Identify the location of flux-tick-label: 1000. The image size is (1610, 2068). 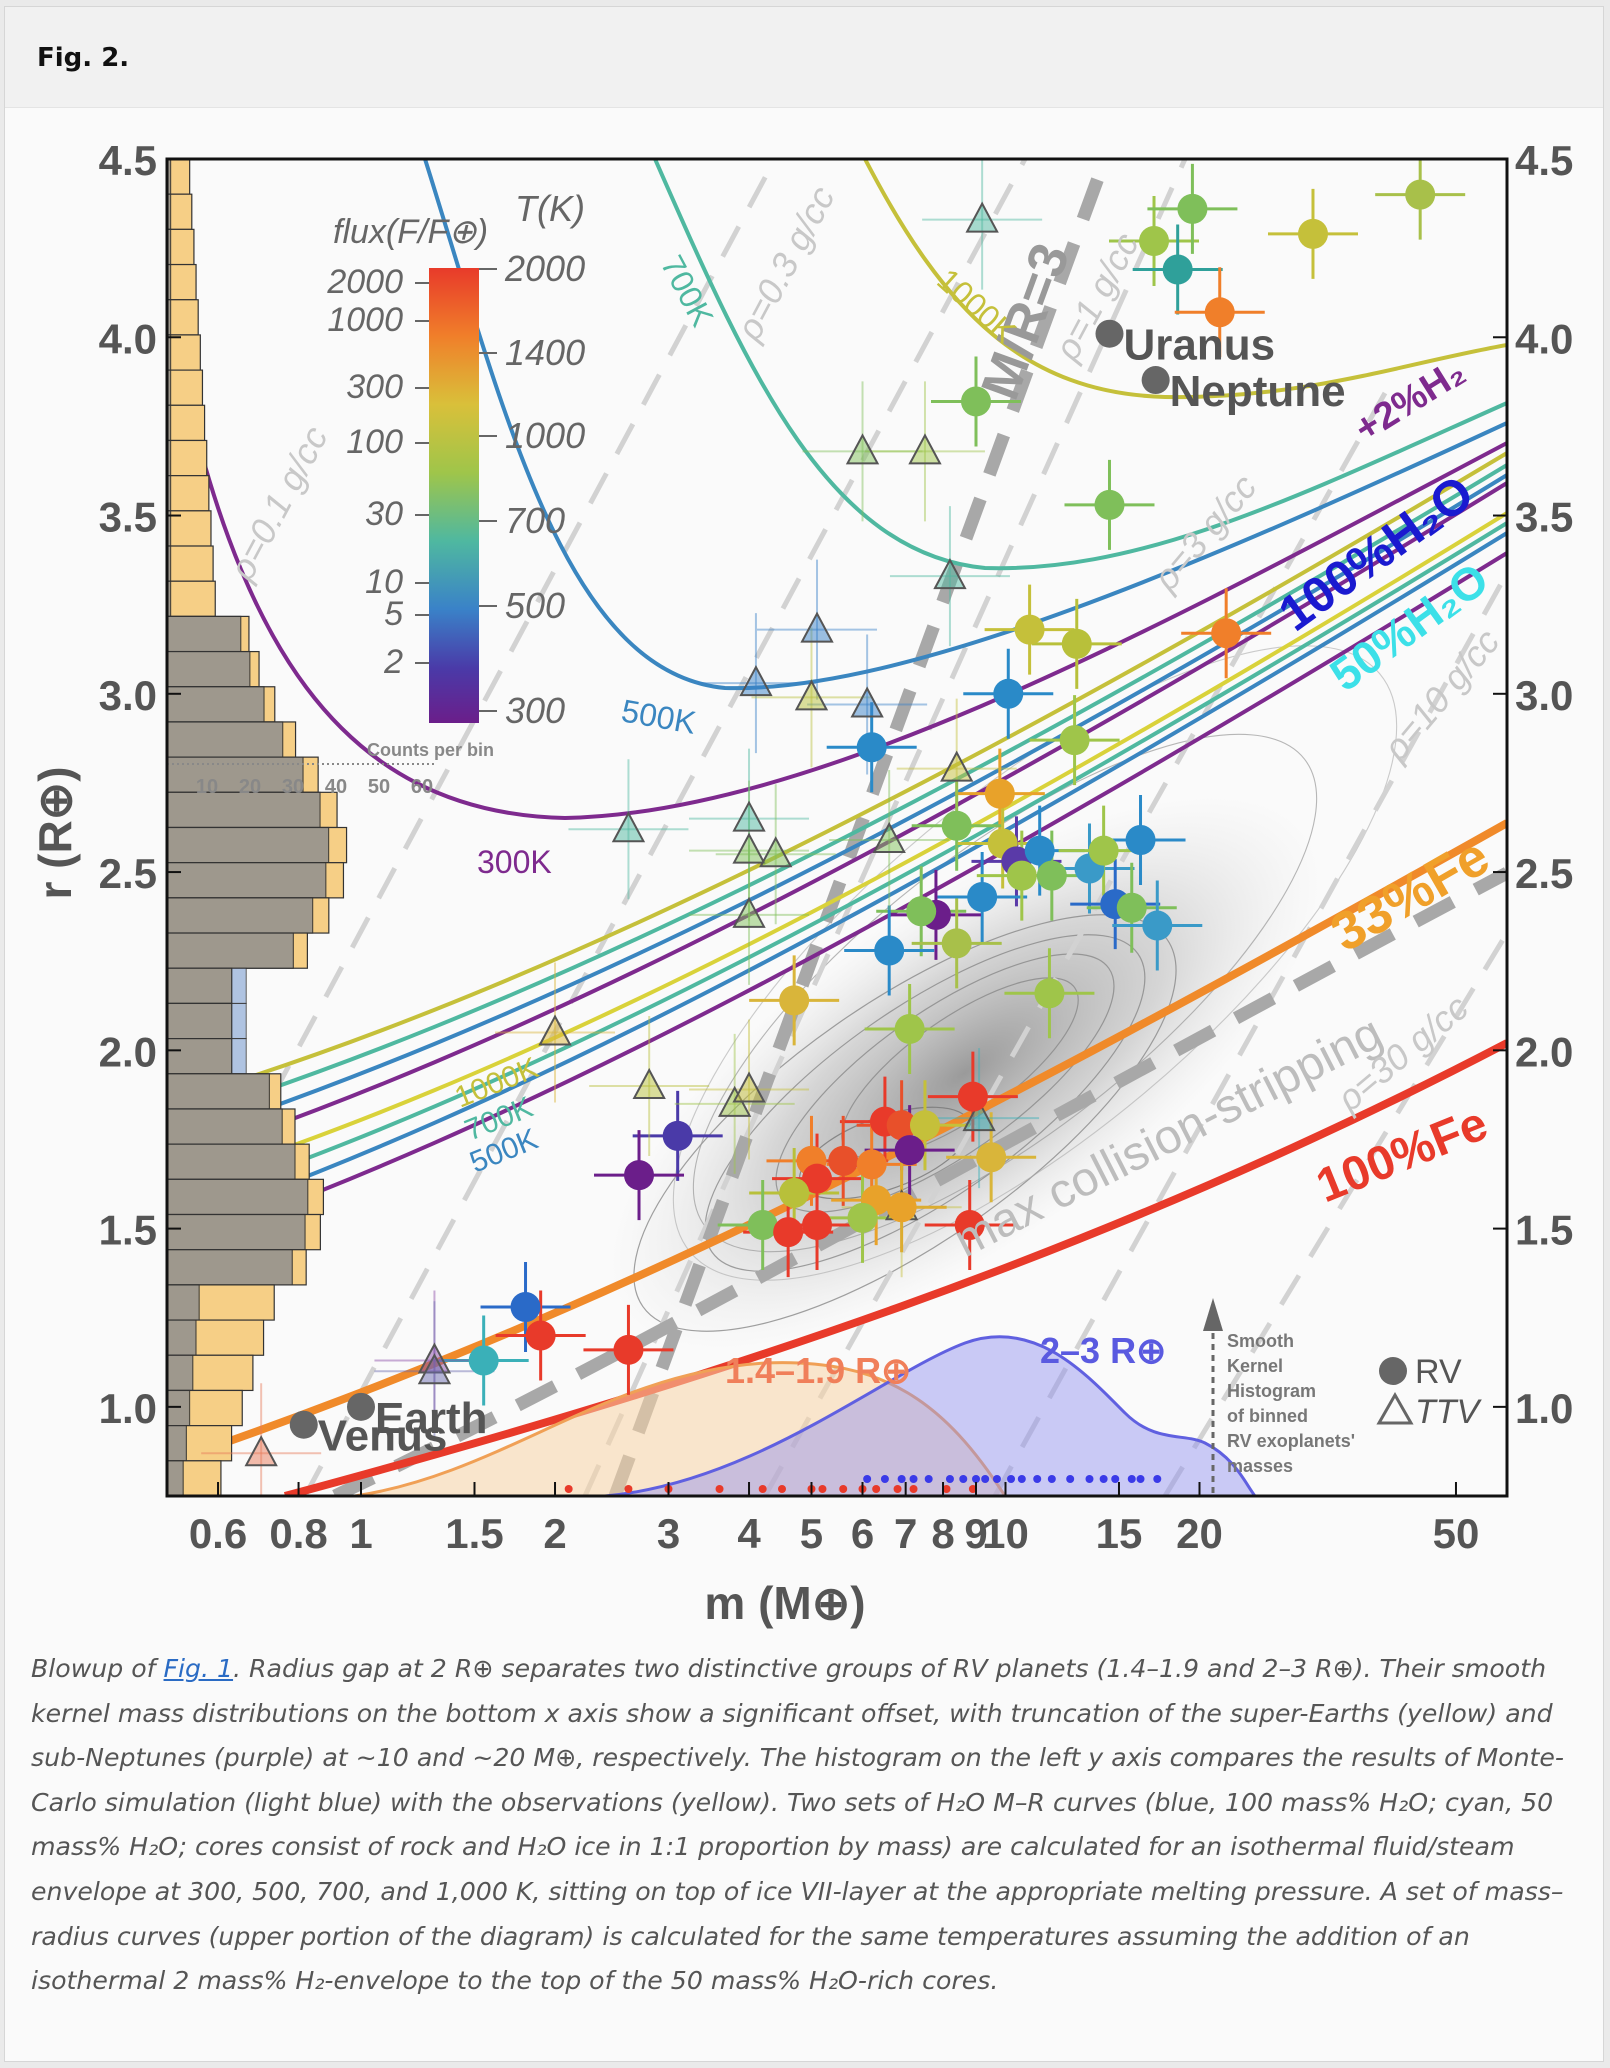
(365, 320).